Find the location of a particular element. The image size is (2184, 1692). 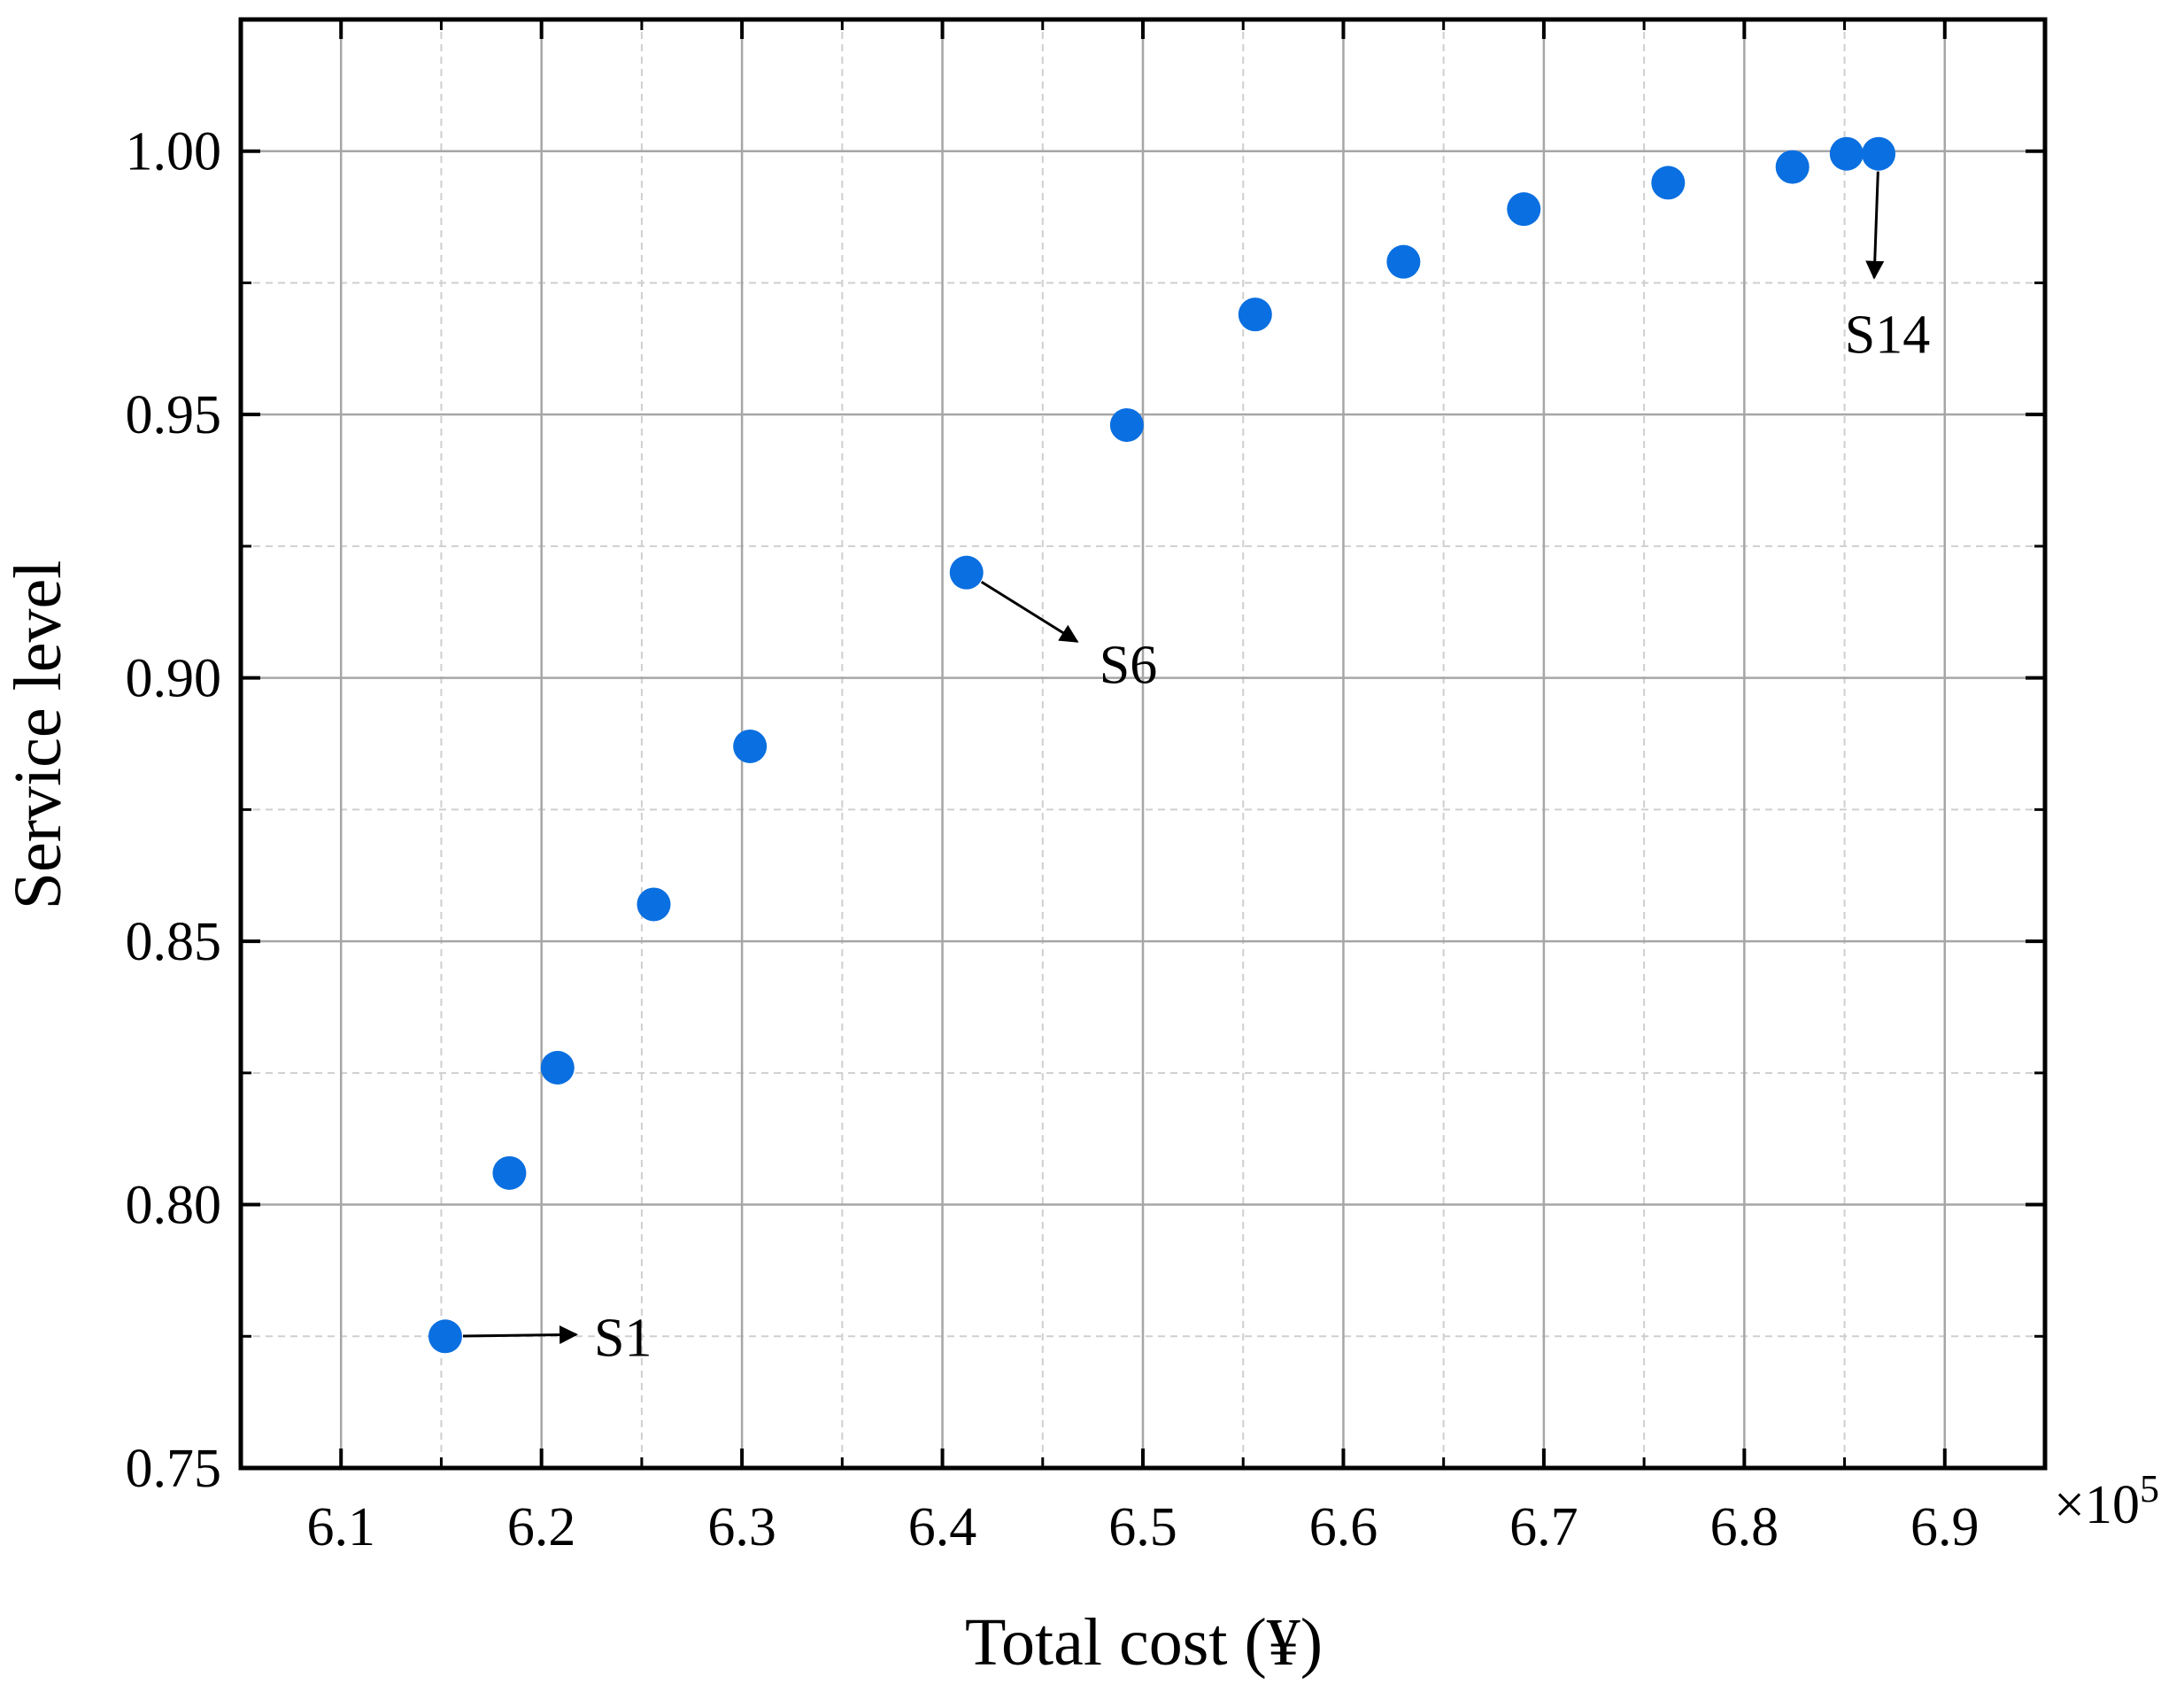

x-tick-label: 6.6 is located at coordinates (1343, 1527).